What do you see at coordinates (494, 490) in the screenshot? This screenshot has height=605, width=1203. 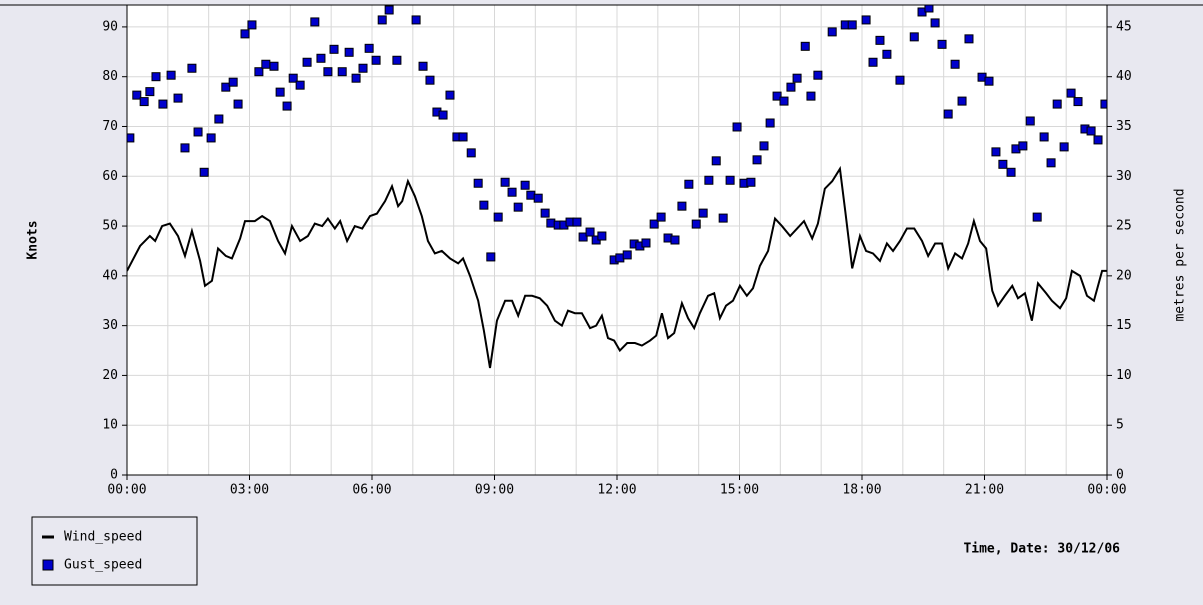 I see `x-tick-label: 09:00` at bounding box center [494, 490].